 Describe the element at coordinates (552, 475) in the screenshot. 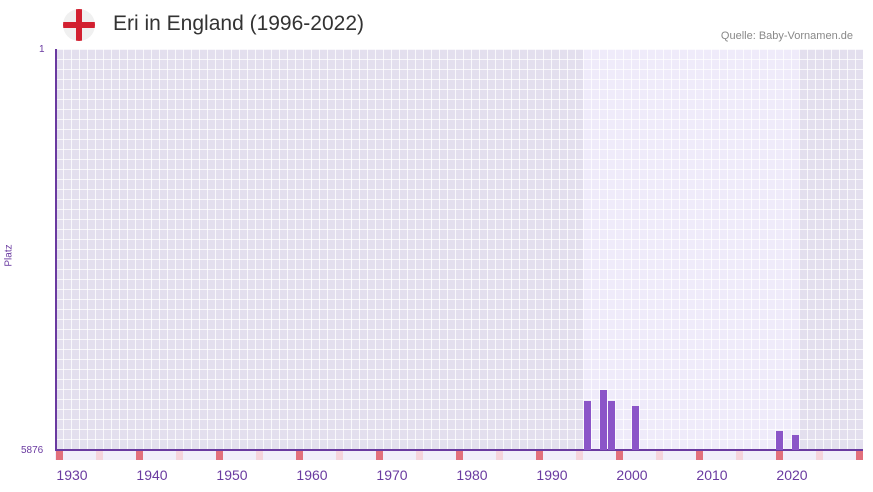

I see `x-tick-label: 1990` at that location.